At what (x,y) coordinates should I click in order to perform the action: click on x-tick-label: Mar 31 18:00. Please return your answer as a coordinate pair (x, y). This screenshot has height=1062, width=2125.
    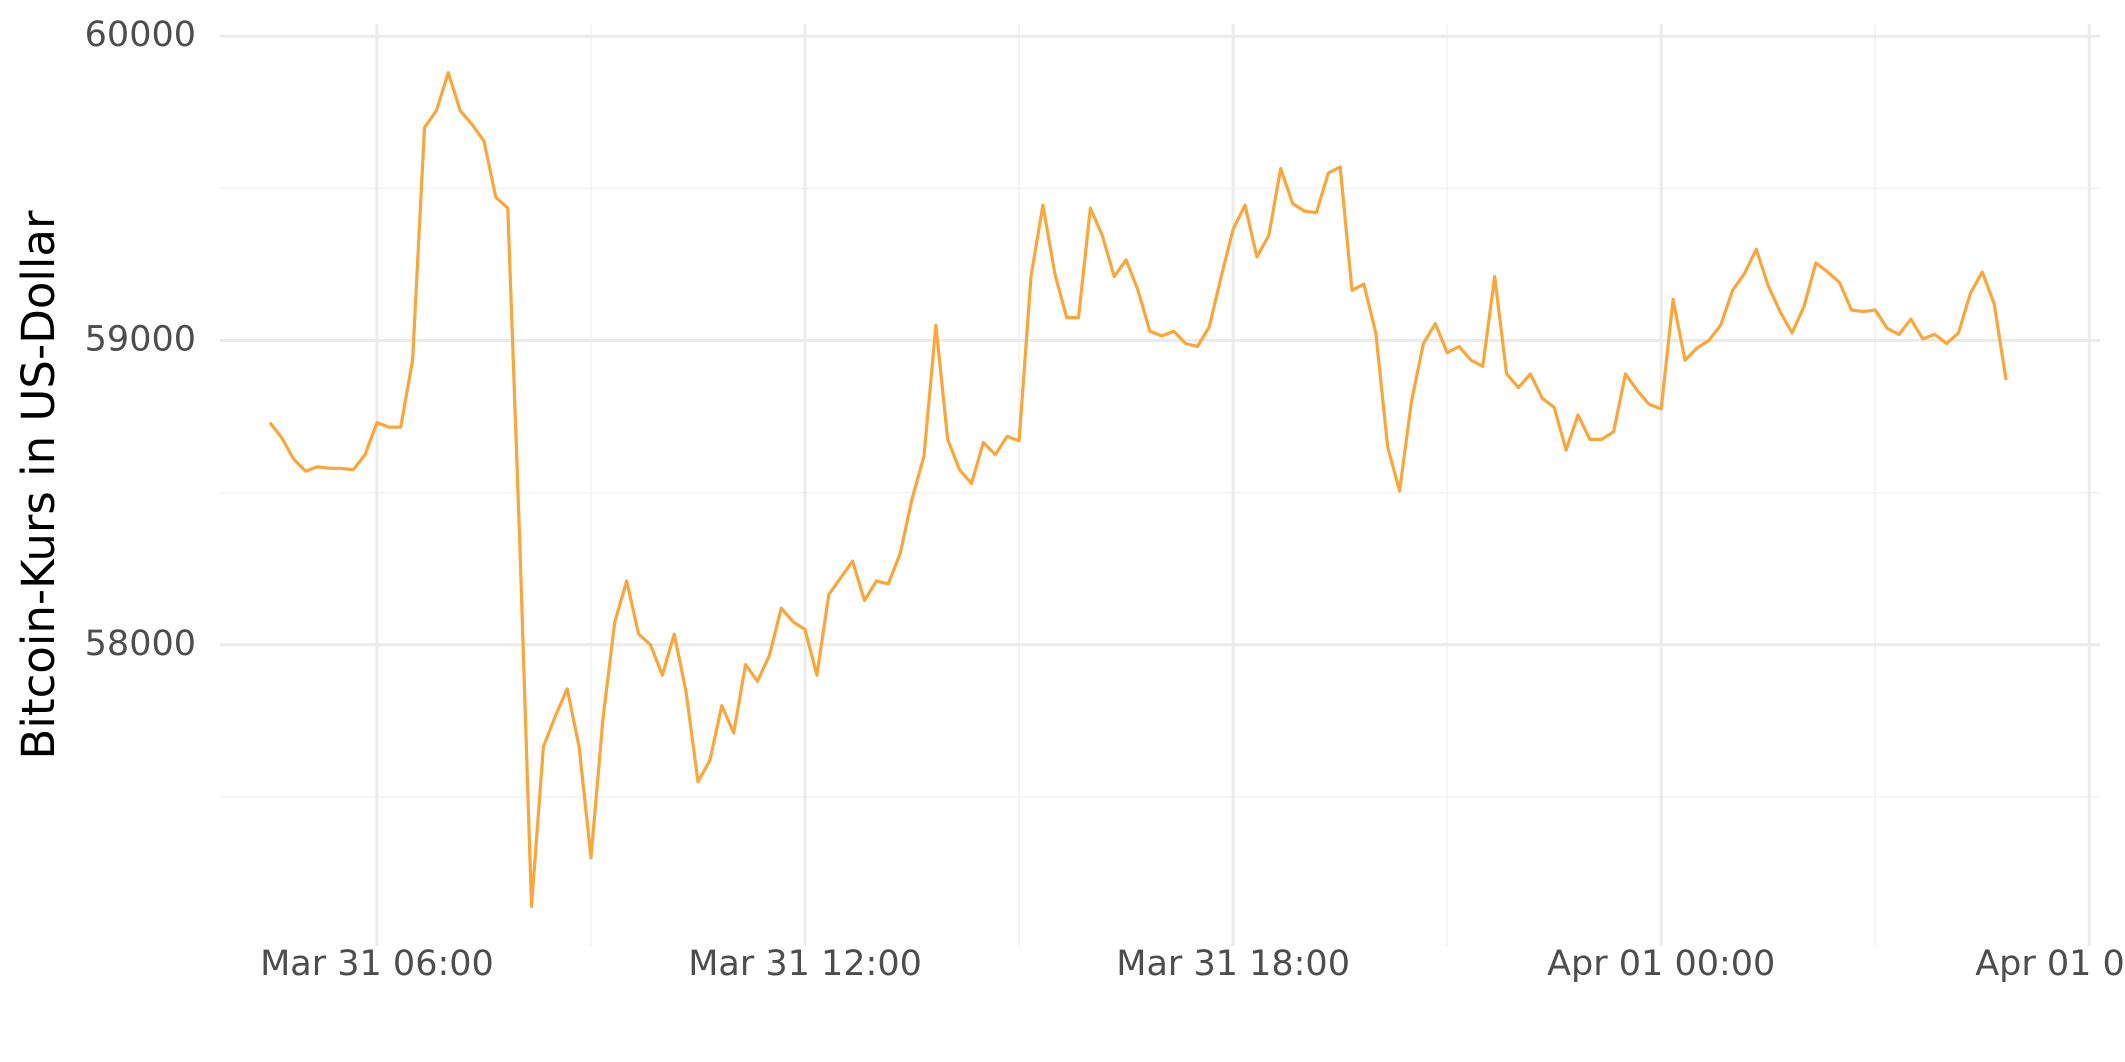
    Looking at the image, I should click on (1233, 964).